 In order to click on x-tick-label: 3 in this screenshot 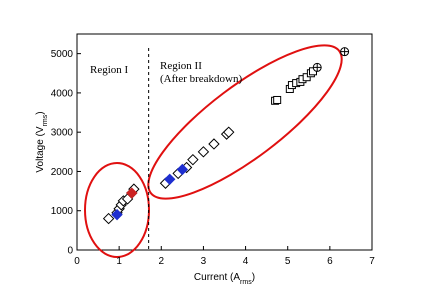, I will do `click(204, 261)`.